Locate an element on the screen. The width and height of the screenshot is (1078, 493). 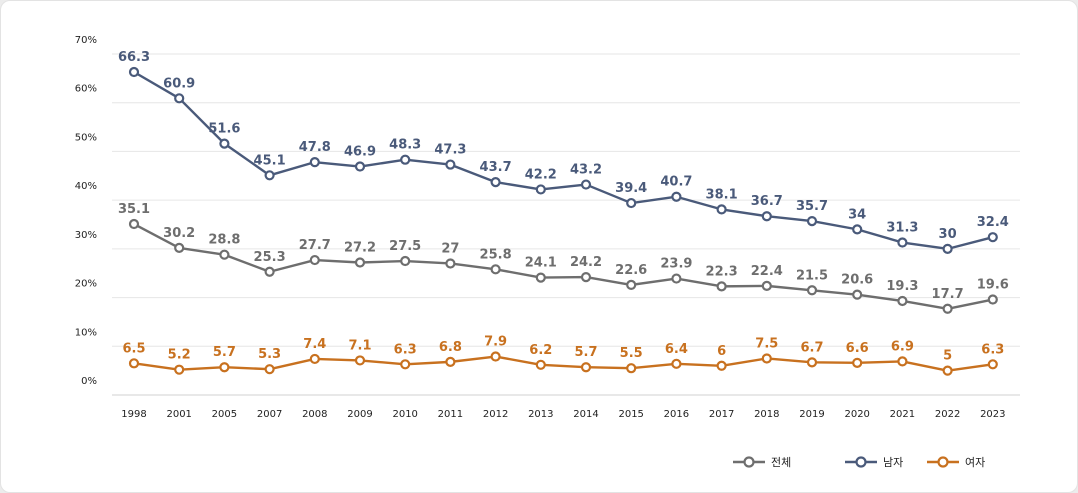
data-label: 66.3 is located at coordinates (134, 57).